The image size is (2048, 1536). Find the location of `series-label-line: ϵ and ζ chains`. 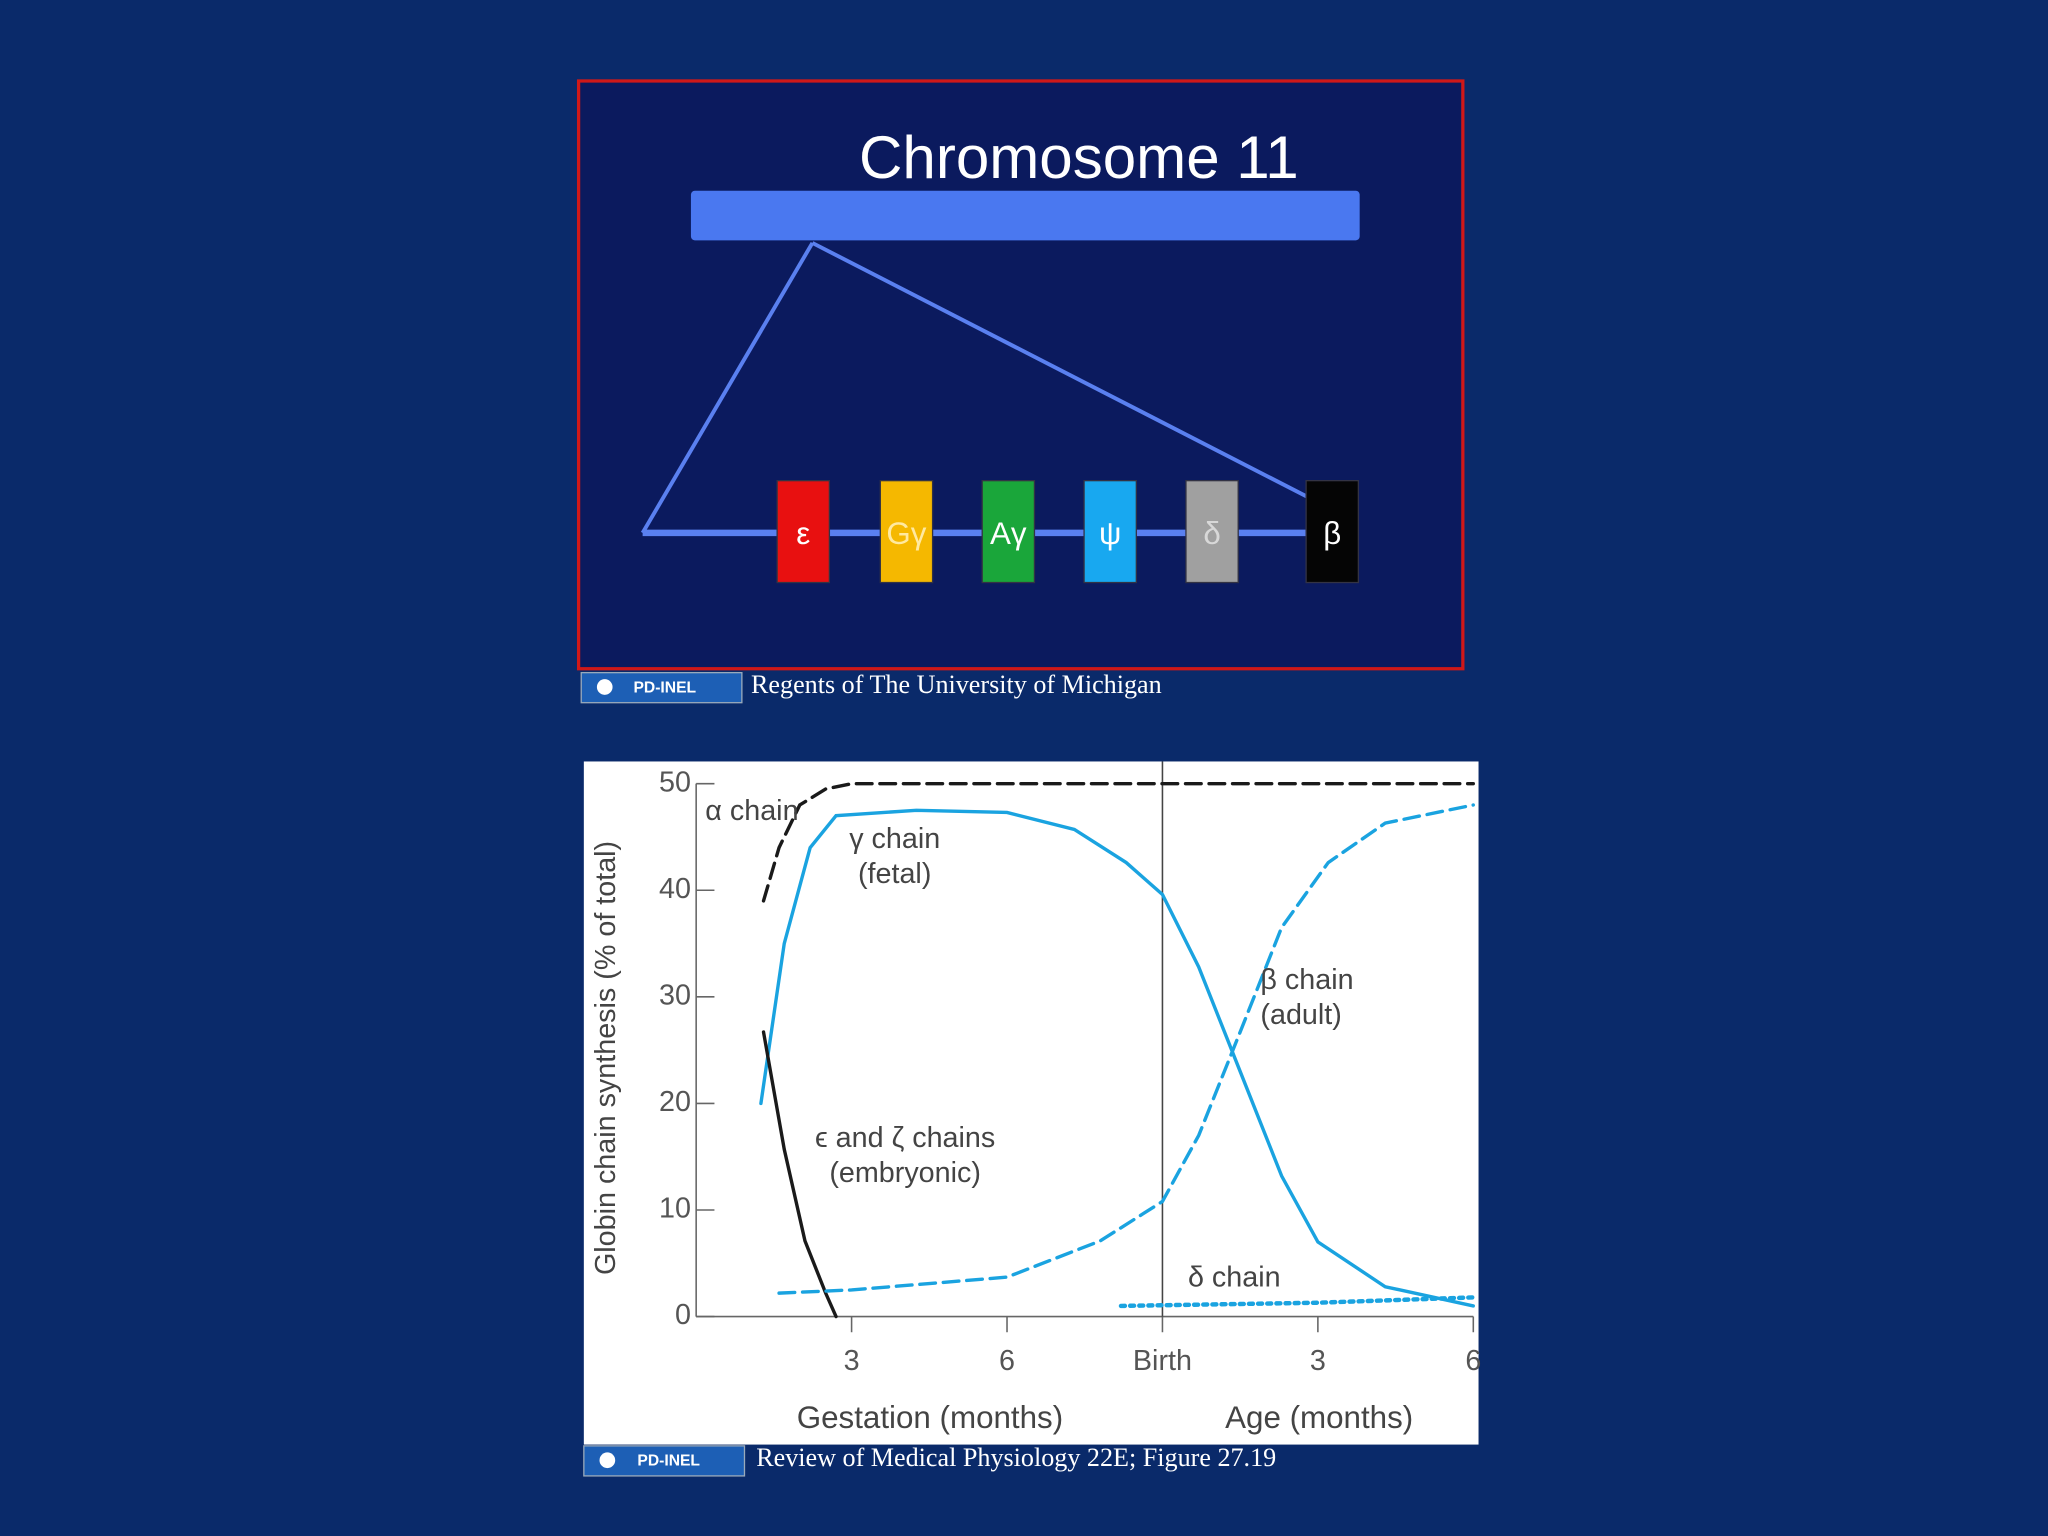

series-label-line: ϵ and ζ chains is located at coordinates (905, 1138).